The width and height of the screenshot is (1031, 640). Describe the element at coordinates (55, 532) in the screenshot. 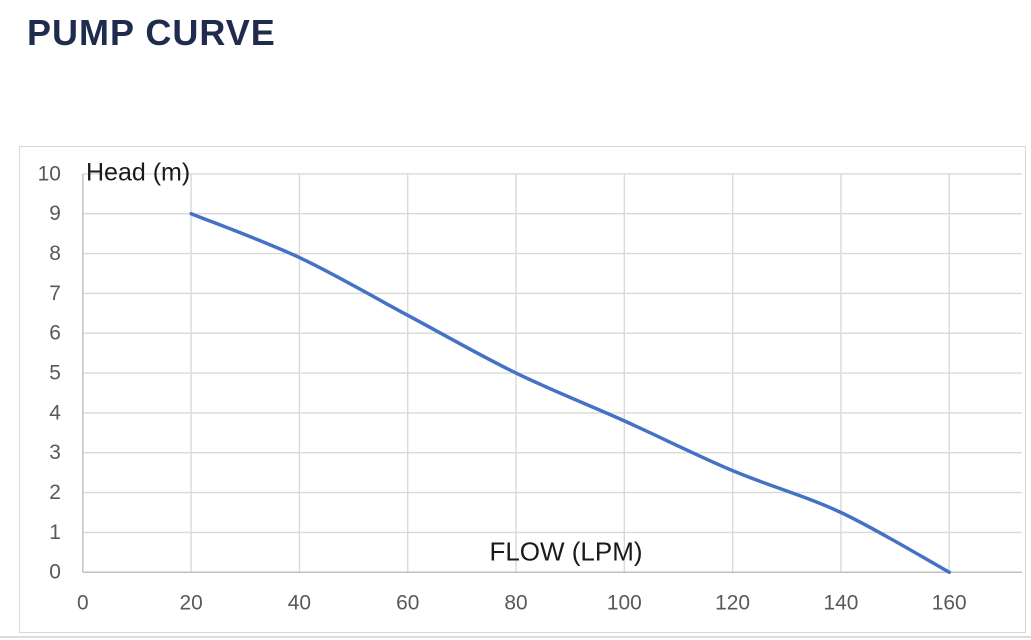

I see `y-tick-label: 1` at that location.